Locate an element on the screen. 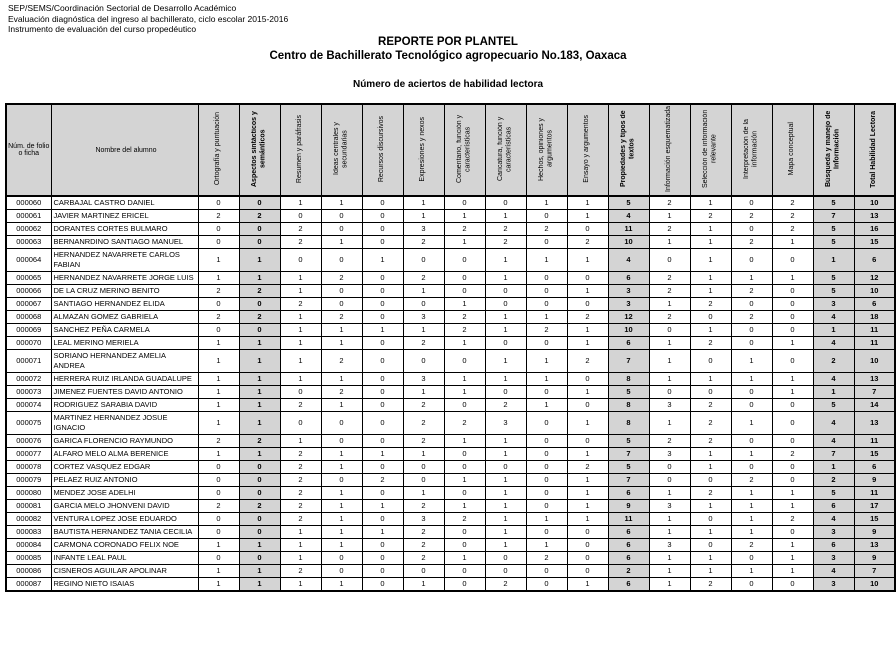  student-name-cell: SANTIAGO HERNANDEZ ELIDA is located at coordinates (124, 304).